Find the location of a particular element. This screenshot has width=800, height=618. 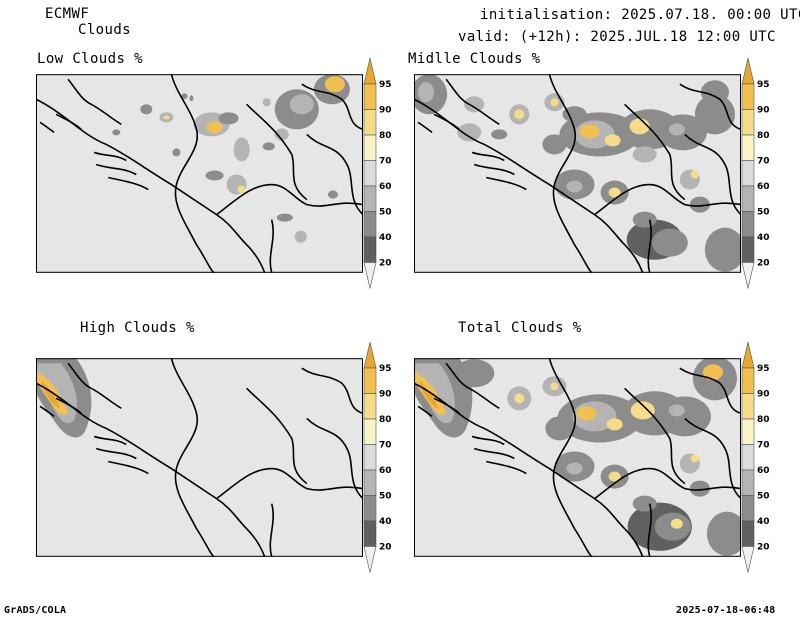

valid-time: valid: (+12h): 2025.JUL.18 12:00 UTC is located at coordinates (617, 37).